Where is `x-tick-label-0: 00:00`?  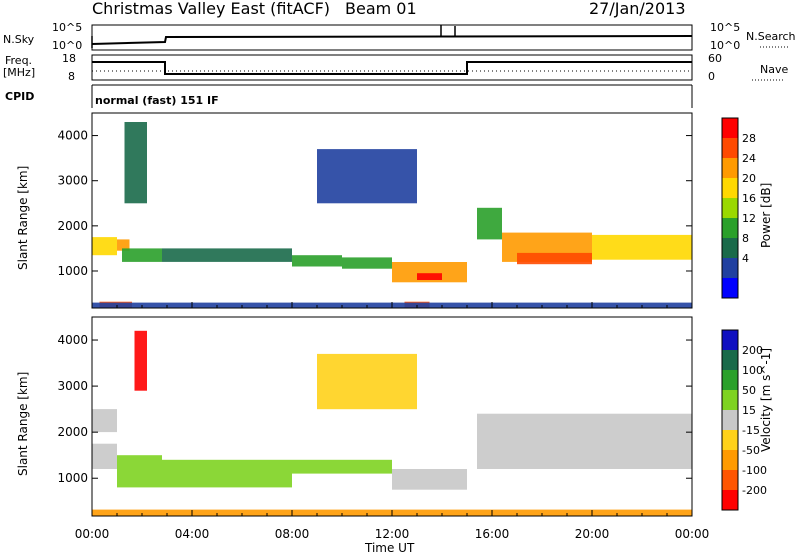 x-tick-label-0: 00:00 is located at coordinates (92, 534).